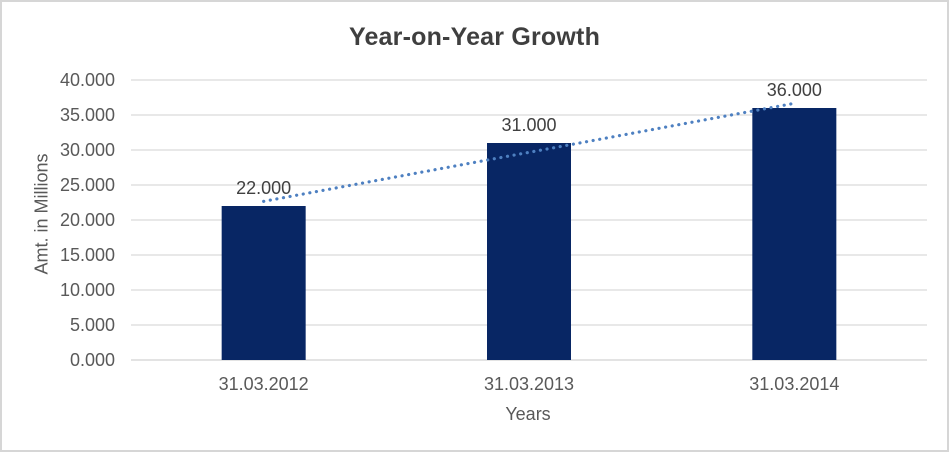  I want to click on y-tick-label: 5.000, so click(92, 325).